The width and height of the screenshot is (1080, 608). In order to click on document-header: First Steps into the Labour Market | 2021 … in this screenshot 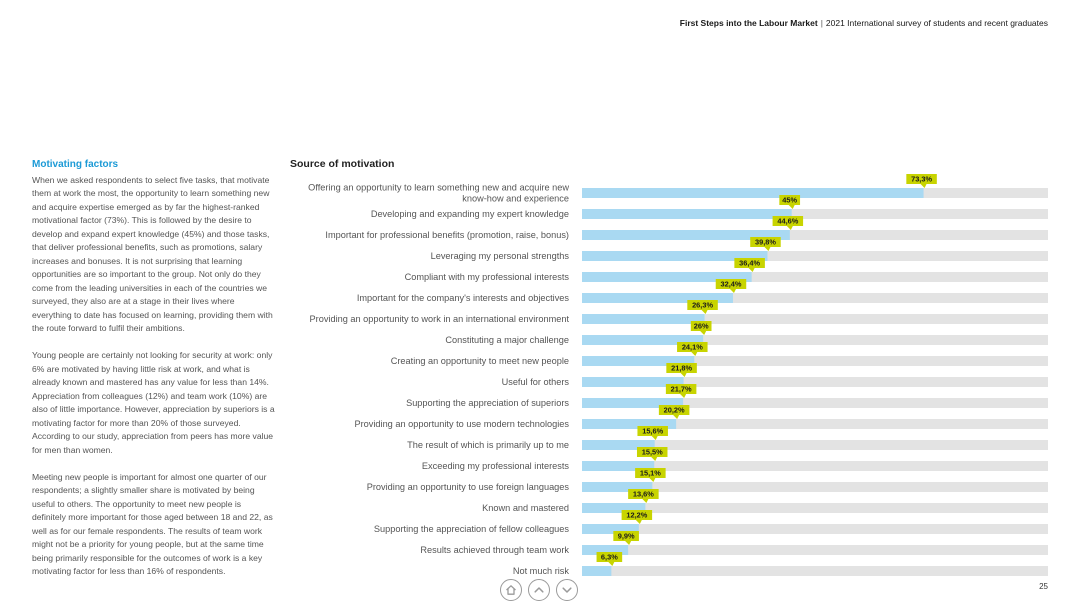, I will do `click(864, 23)`.